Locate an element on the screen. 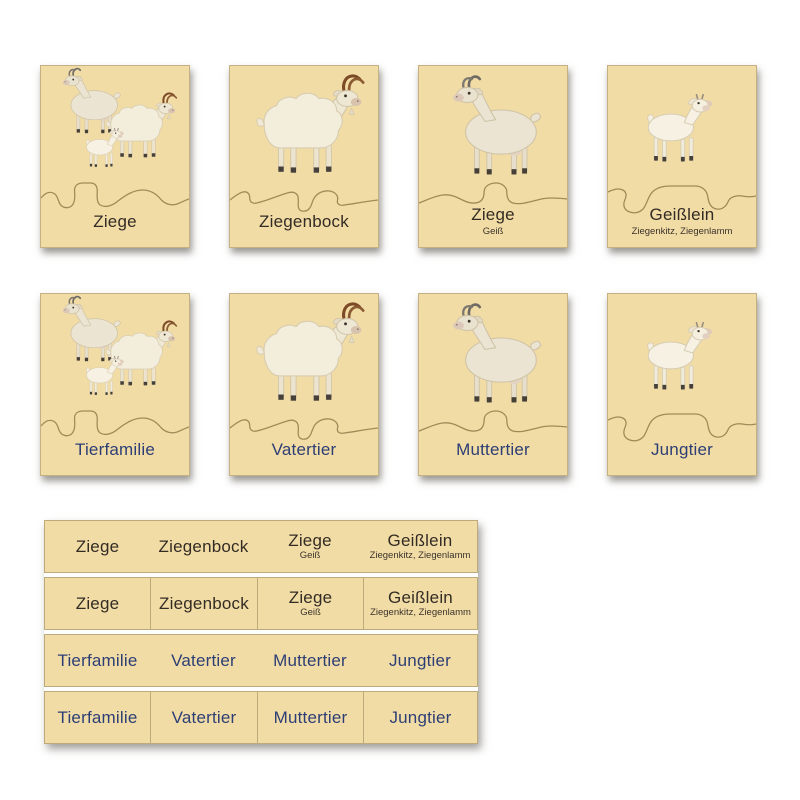  card-label: Vatertier is located at coordinates (304, 450).